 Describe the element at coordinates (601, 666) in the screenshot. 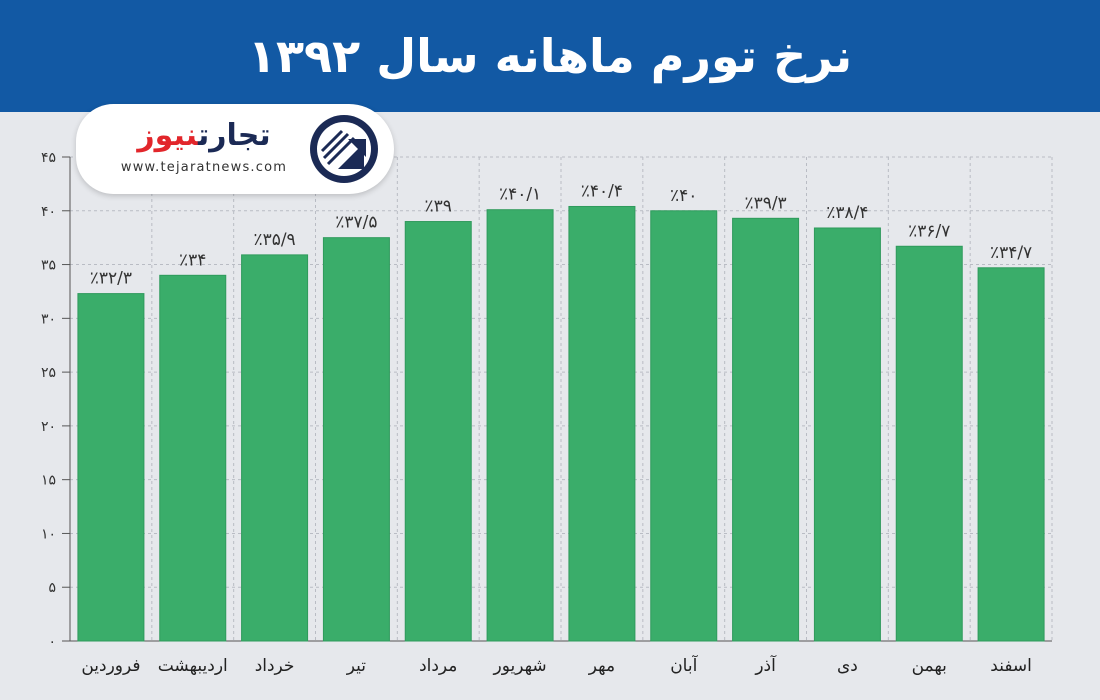

I see `x-category-label-7: مهر` at that location.